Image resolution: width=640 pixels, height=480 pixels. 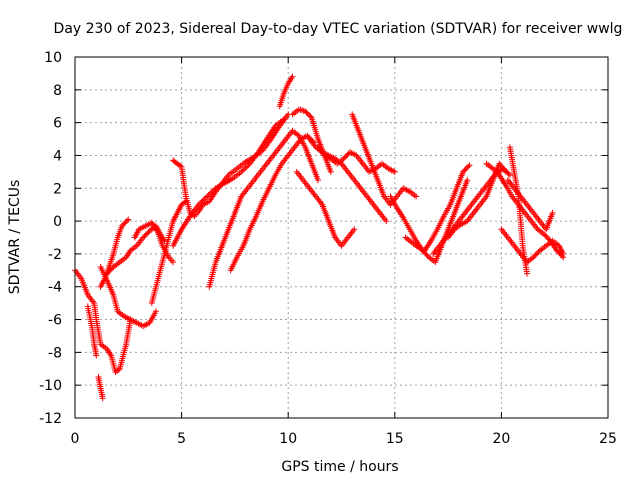 I want to click on y-tick-labels: -12 -10 -8 -6 -4 -2 0 2 4 6 8 10, so click(x=50, y=238).